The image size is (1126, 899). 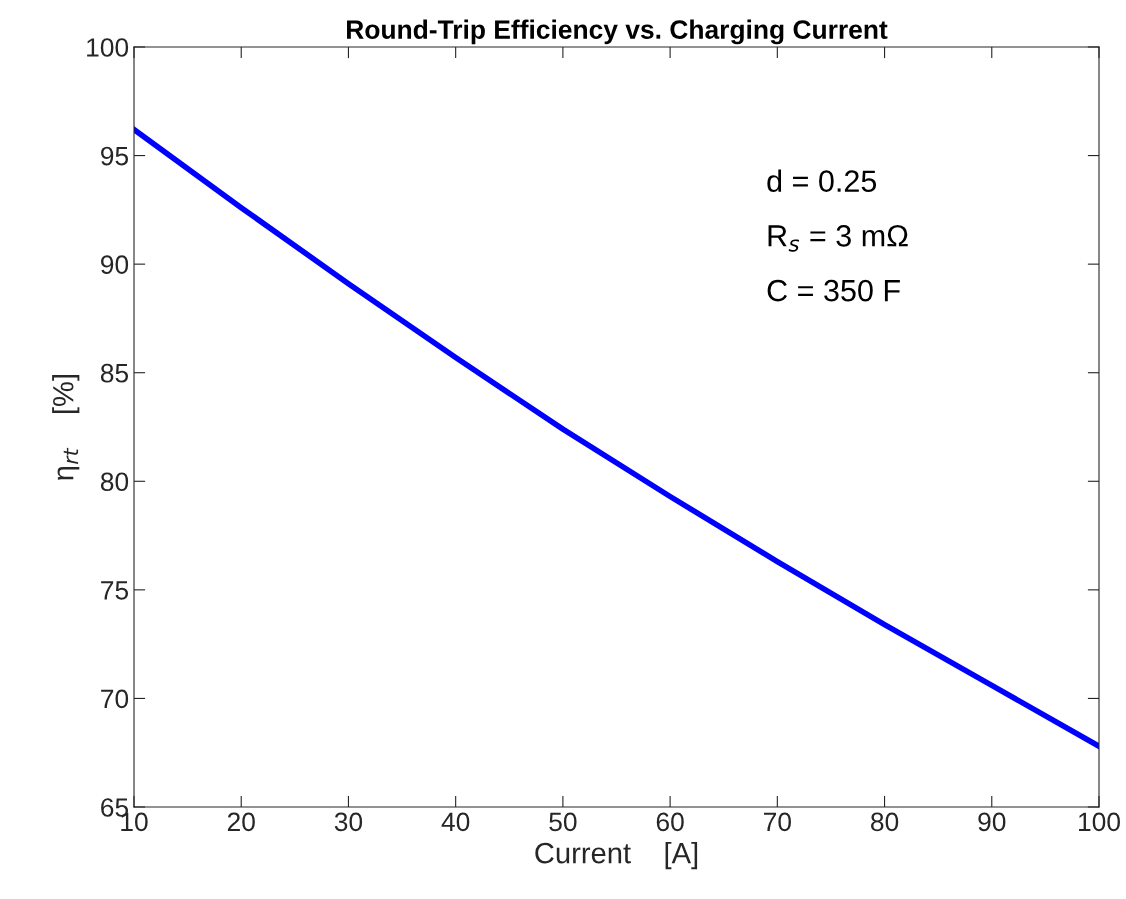 I want to click on y-tick-label: 70, so click(x=115, y=699).